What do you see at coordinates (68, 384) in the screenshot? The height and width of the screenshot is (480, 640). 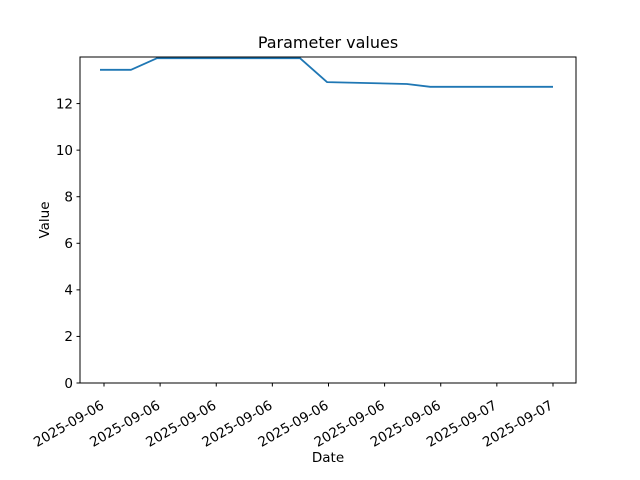 I see `y-tick-label: 0` at bounding box center [68, 384].